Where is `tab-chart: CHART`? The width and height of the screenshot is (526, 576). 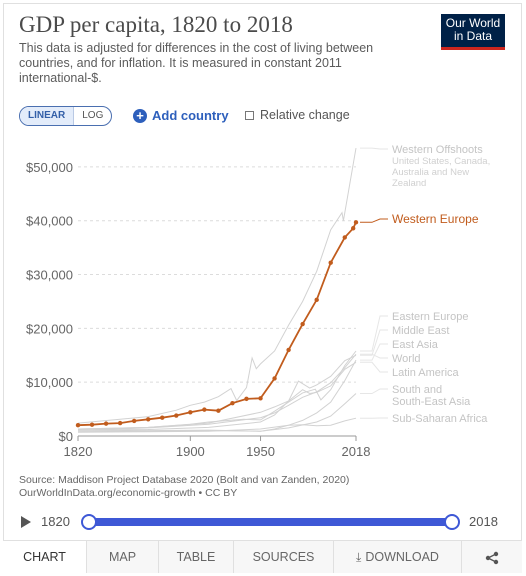 tab-chart: CHART is located at coordinates (45, 557).